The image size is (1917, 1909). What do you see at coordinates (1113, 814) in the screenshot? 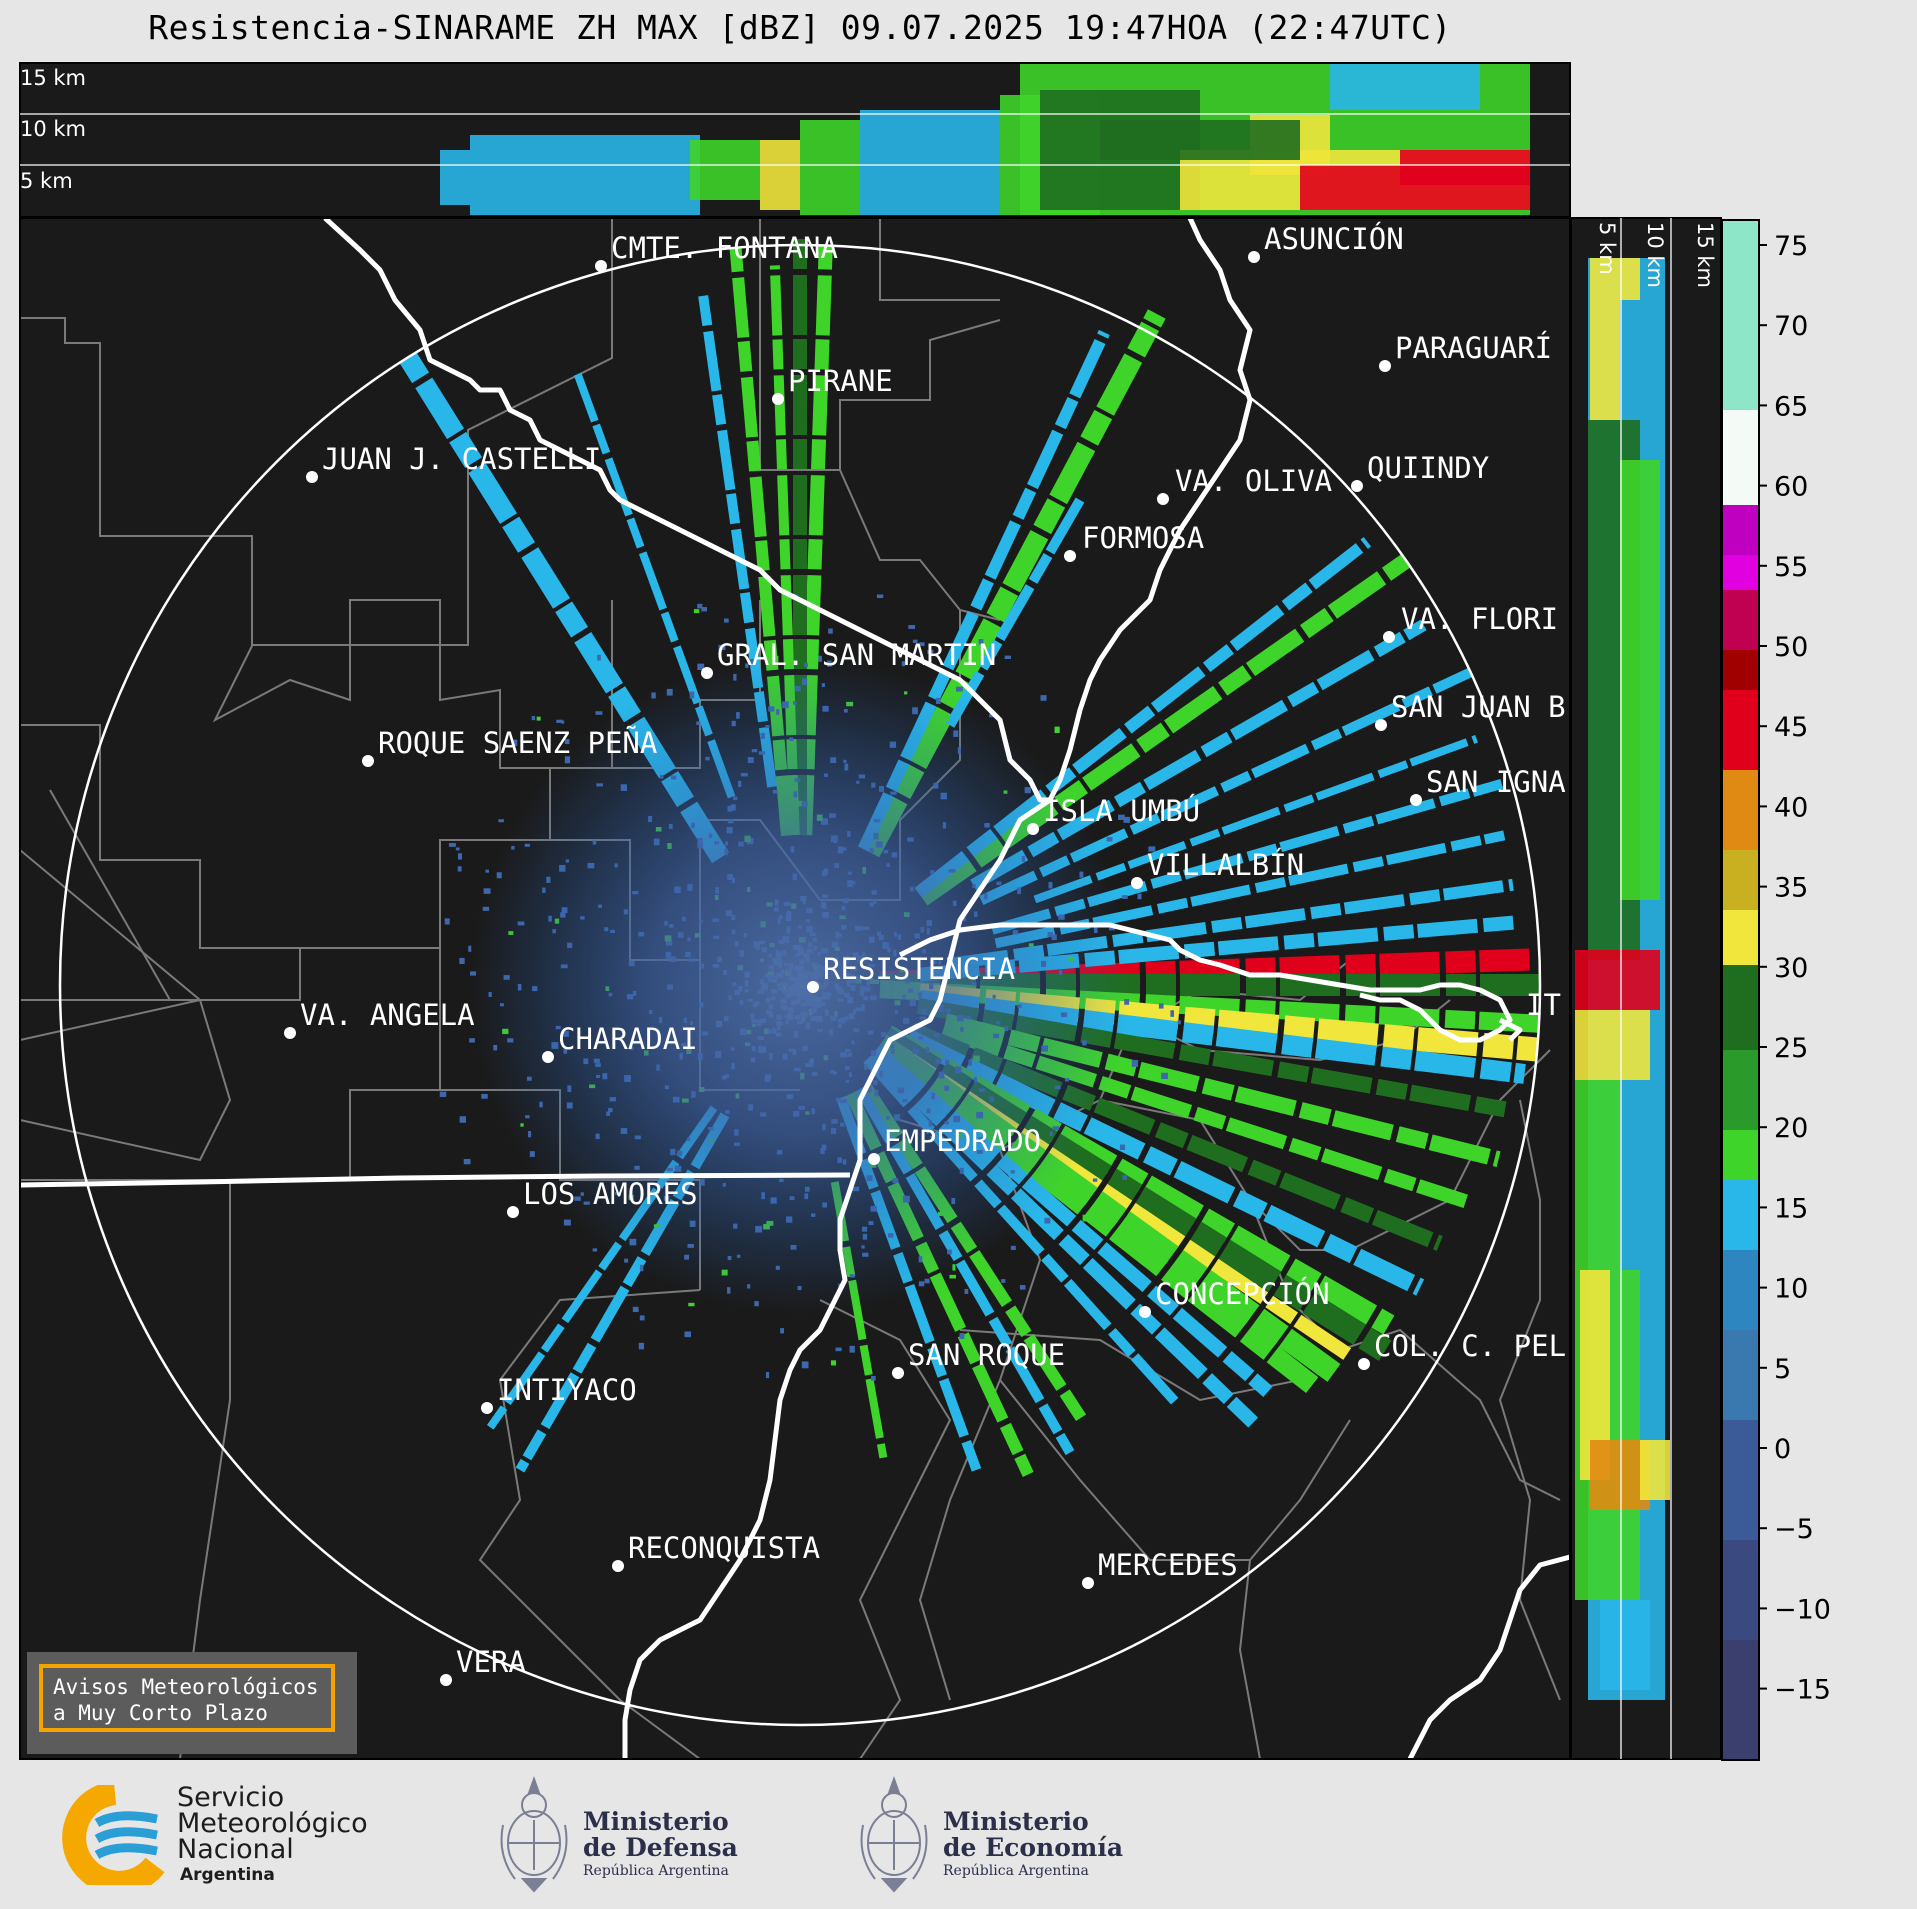
I see `city-marker: ISLA UMBÚ` at bounding box center [1113, 814].